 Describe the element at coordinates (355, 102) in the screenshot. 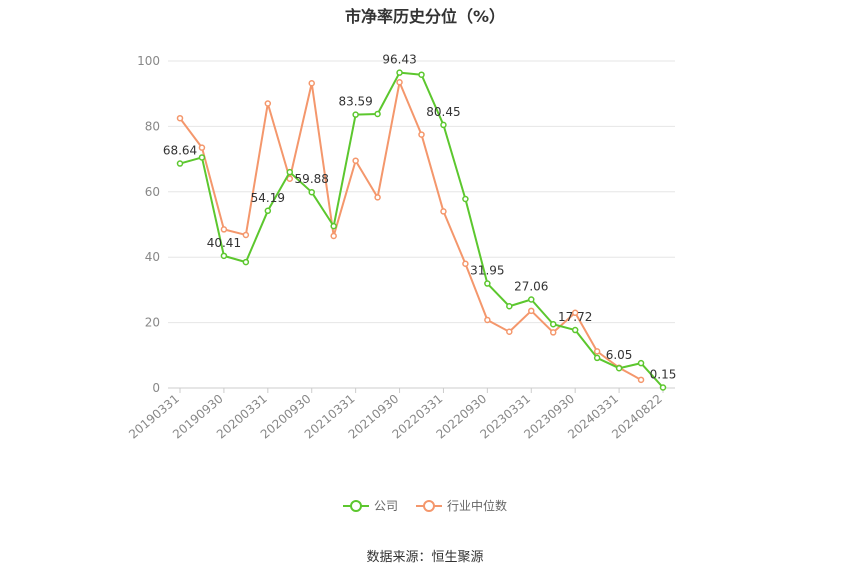

I see `data-label: 83.59` at that location.